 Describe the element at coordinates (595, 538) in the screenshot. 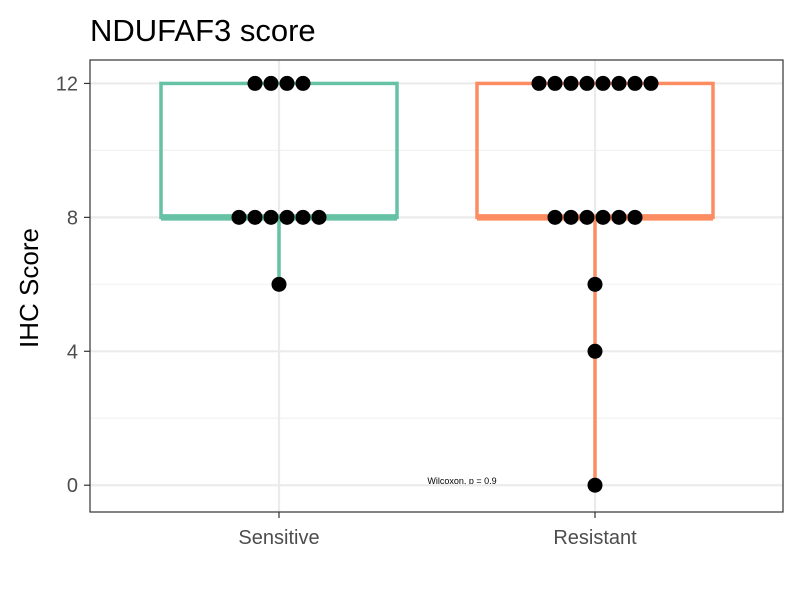

I see `x-tick-label: Resistant` at that location.